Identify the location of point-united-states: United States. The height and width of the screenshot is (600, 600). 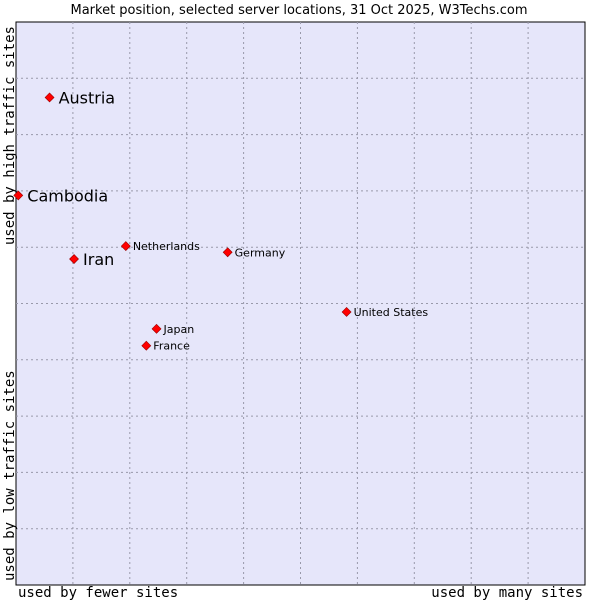
(385, 312).